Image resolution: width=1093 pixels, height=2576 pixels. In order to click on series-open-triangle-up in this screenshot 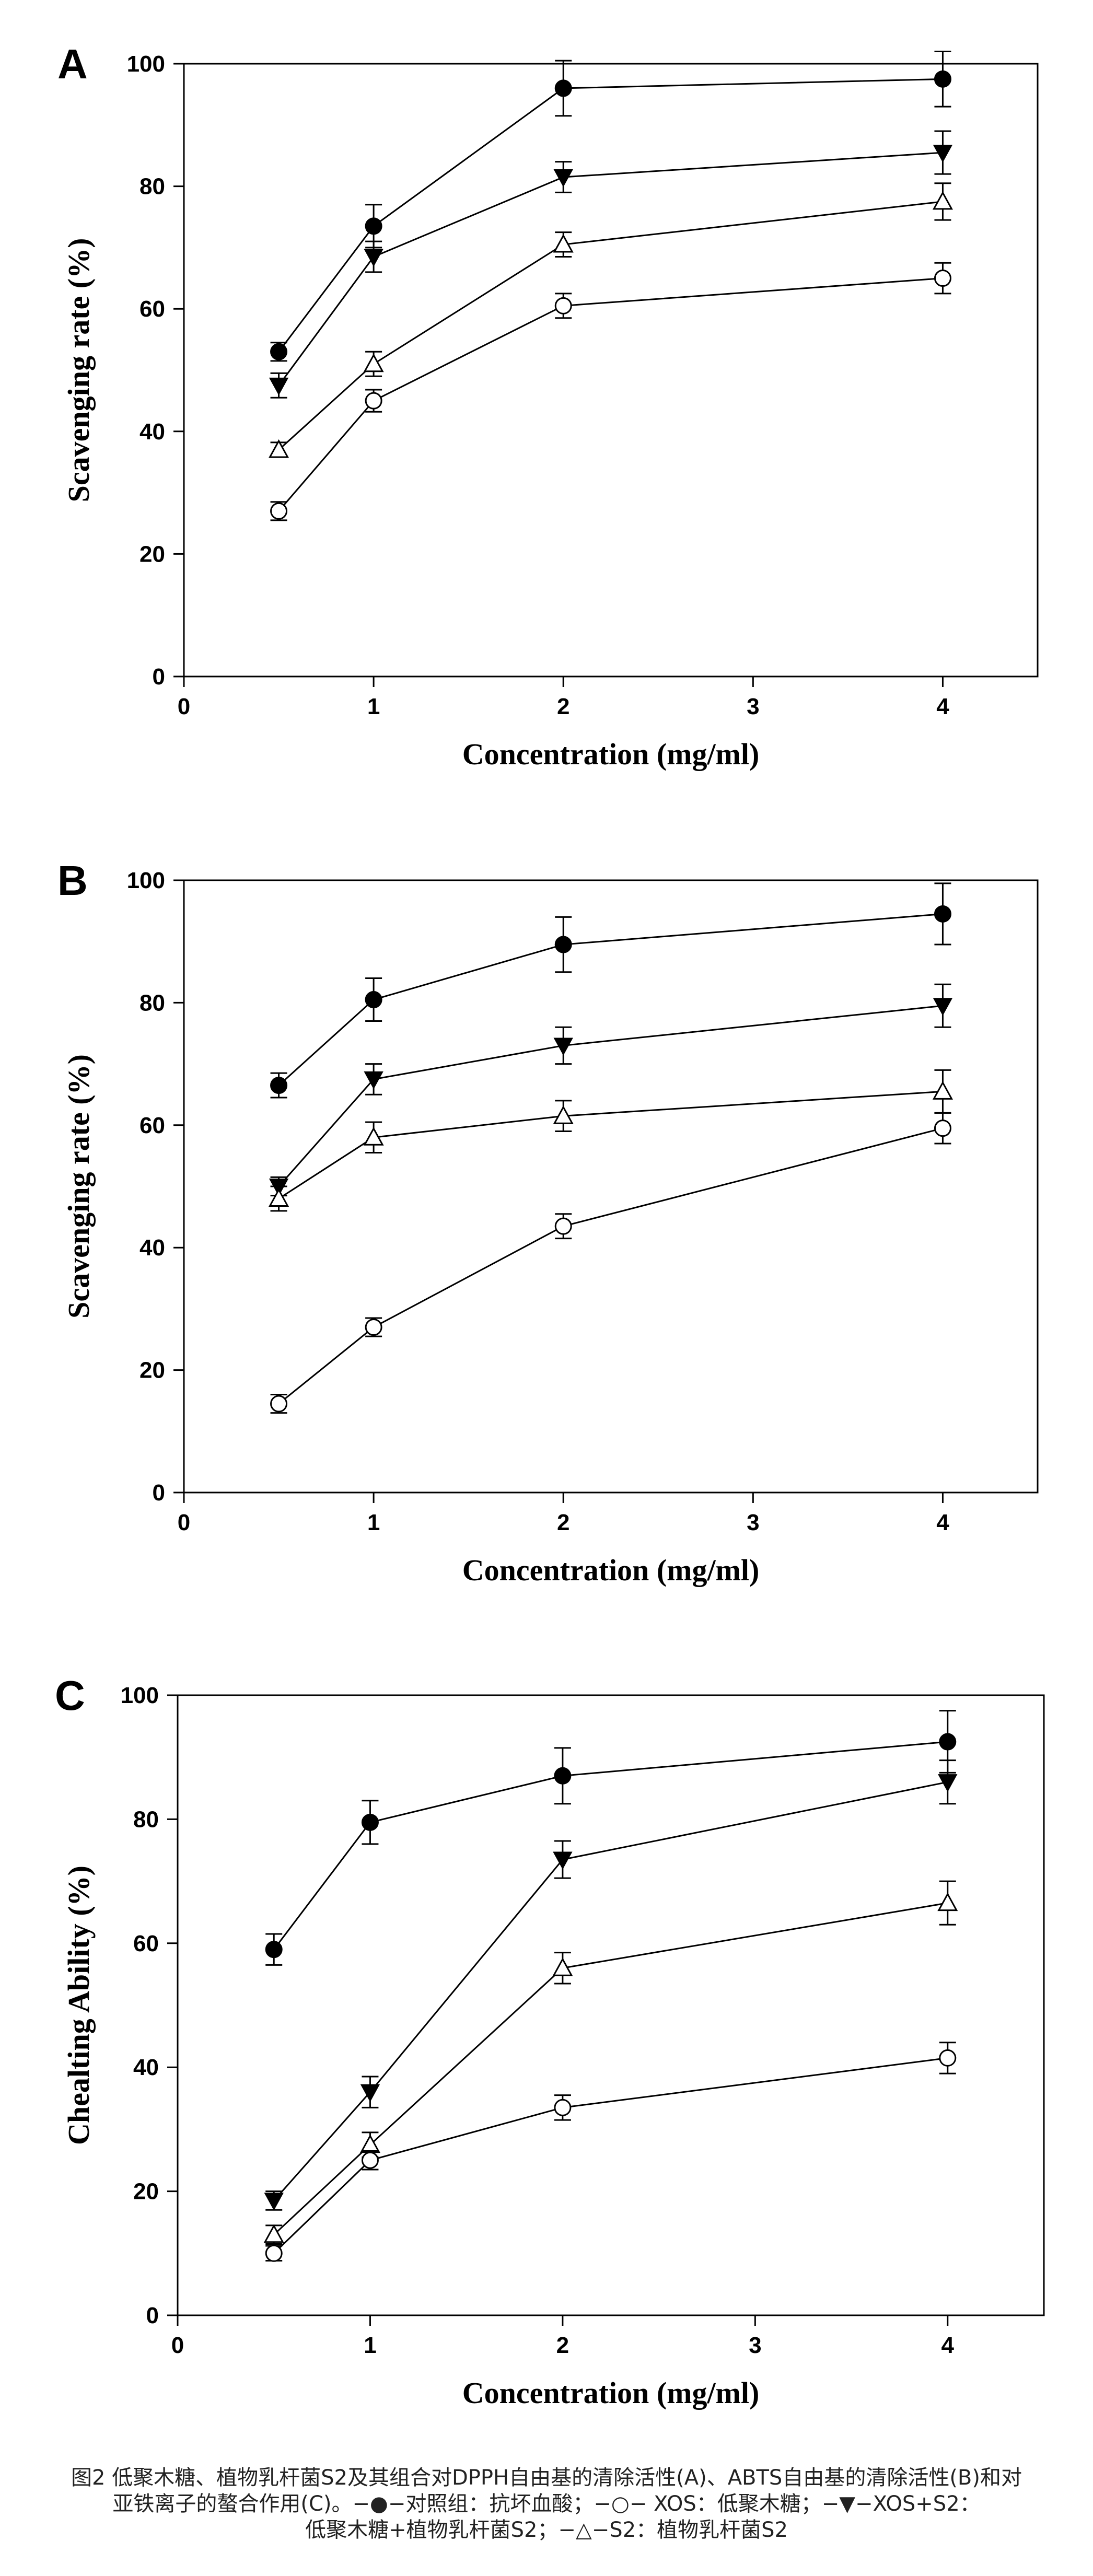, I will do `click(611, 1140)`.